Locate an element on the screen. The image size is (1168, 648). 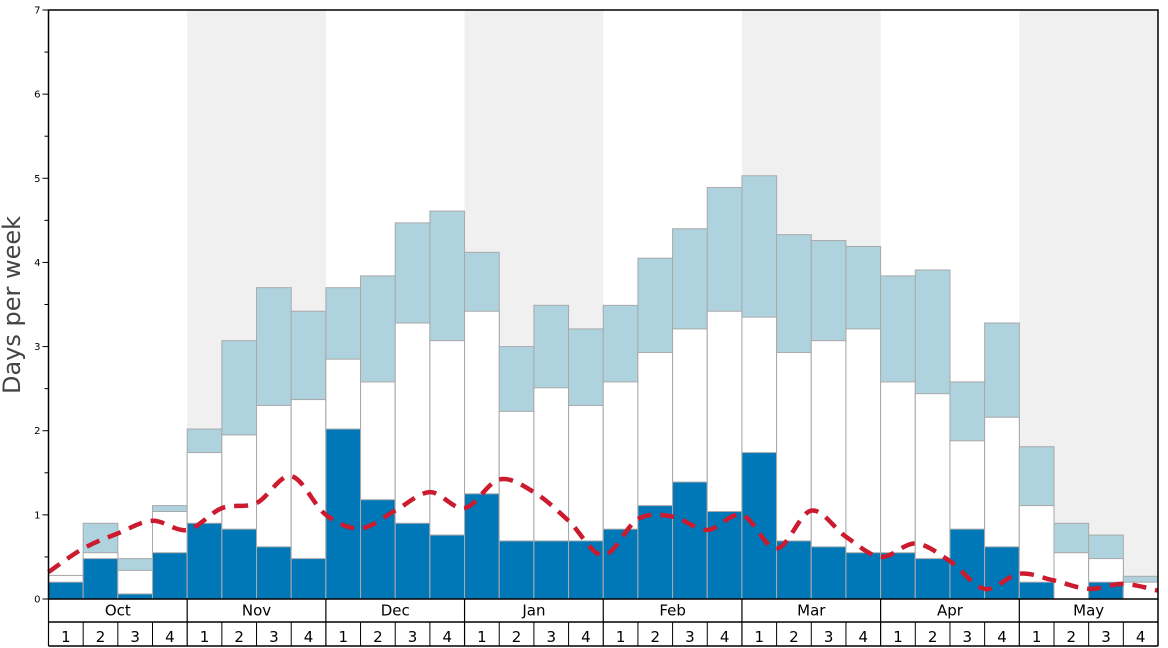
y-axis-label: Days per week is located at coordinates (13, 305).